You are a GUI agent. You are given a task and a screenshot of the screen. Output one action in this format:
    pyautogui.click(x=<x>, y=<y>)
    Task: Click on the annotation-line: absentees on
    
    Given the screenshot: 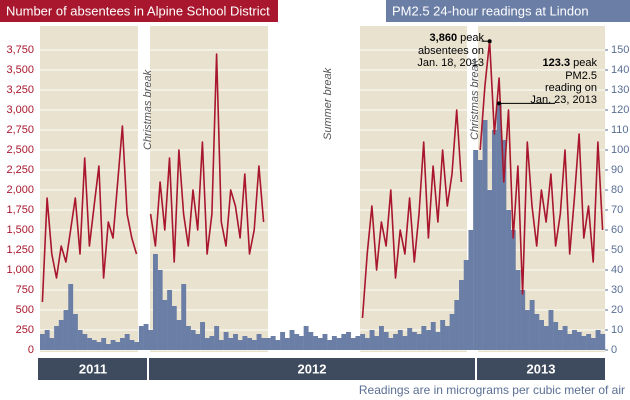 What is the action you would take?
    pyautogui.click(x=451, y=51)
    